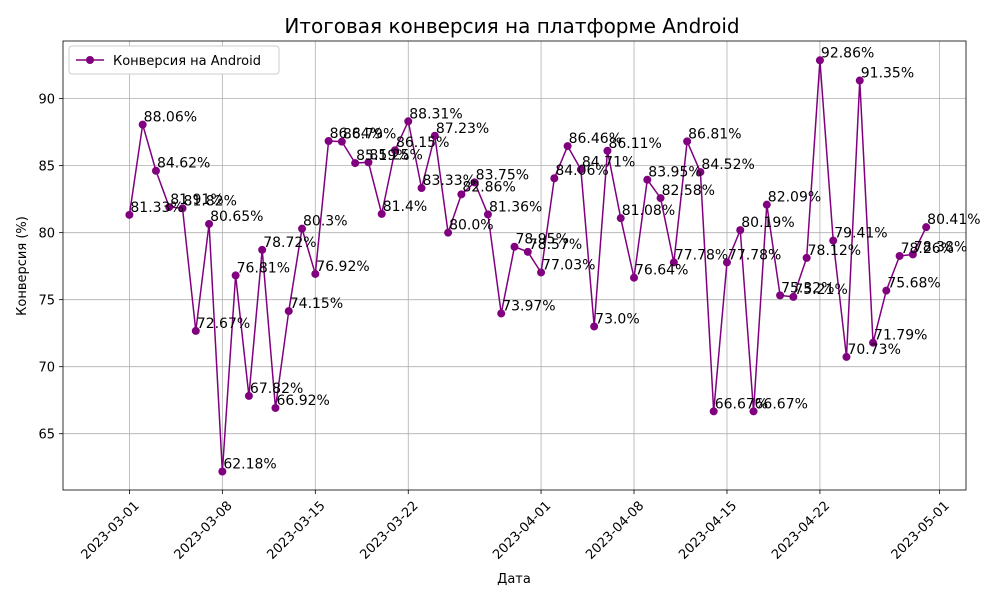 This screenshot has width=1000, height=600. What do you see at coordinates (382, 156) in the screenshot?
I see `data-label: 85.19%` at bounding box center [382, 156].